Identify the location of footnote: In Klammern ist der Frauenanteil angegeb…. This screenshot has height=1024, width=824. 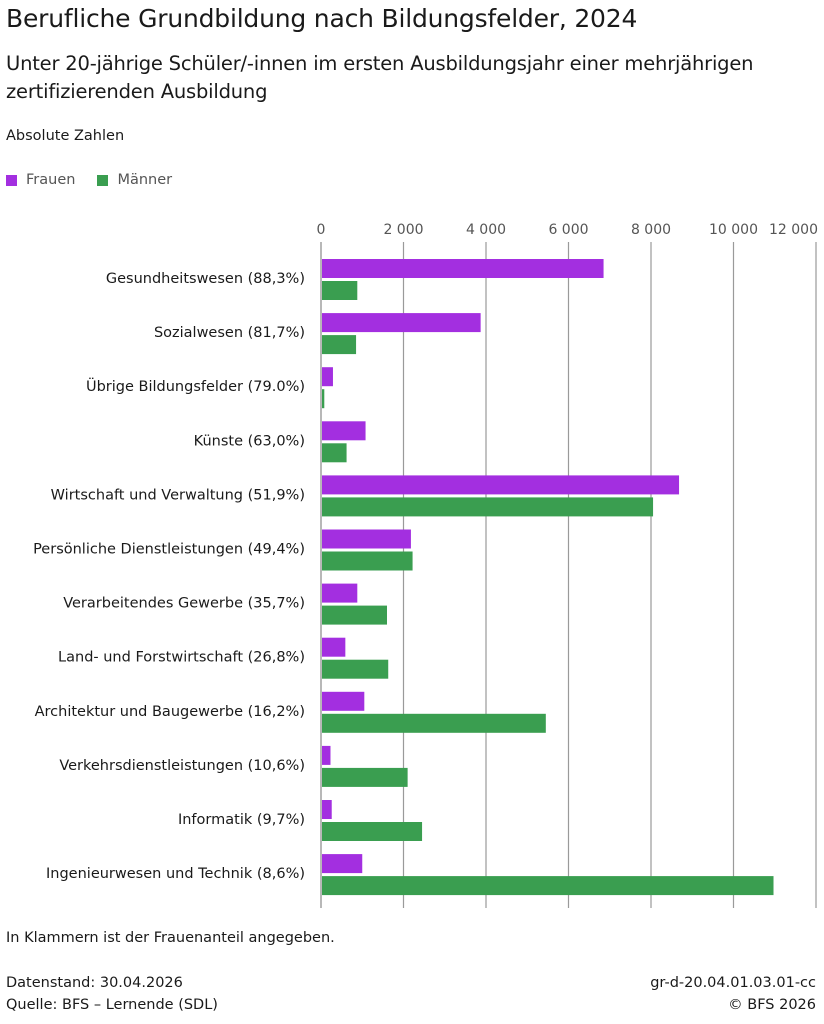
(170, 938).